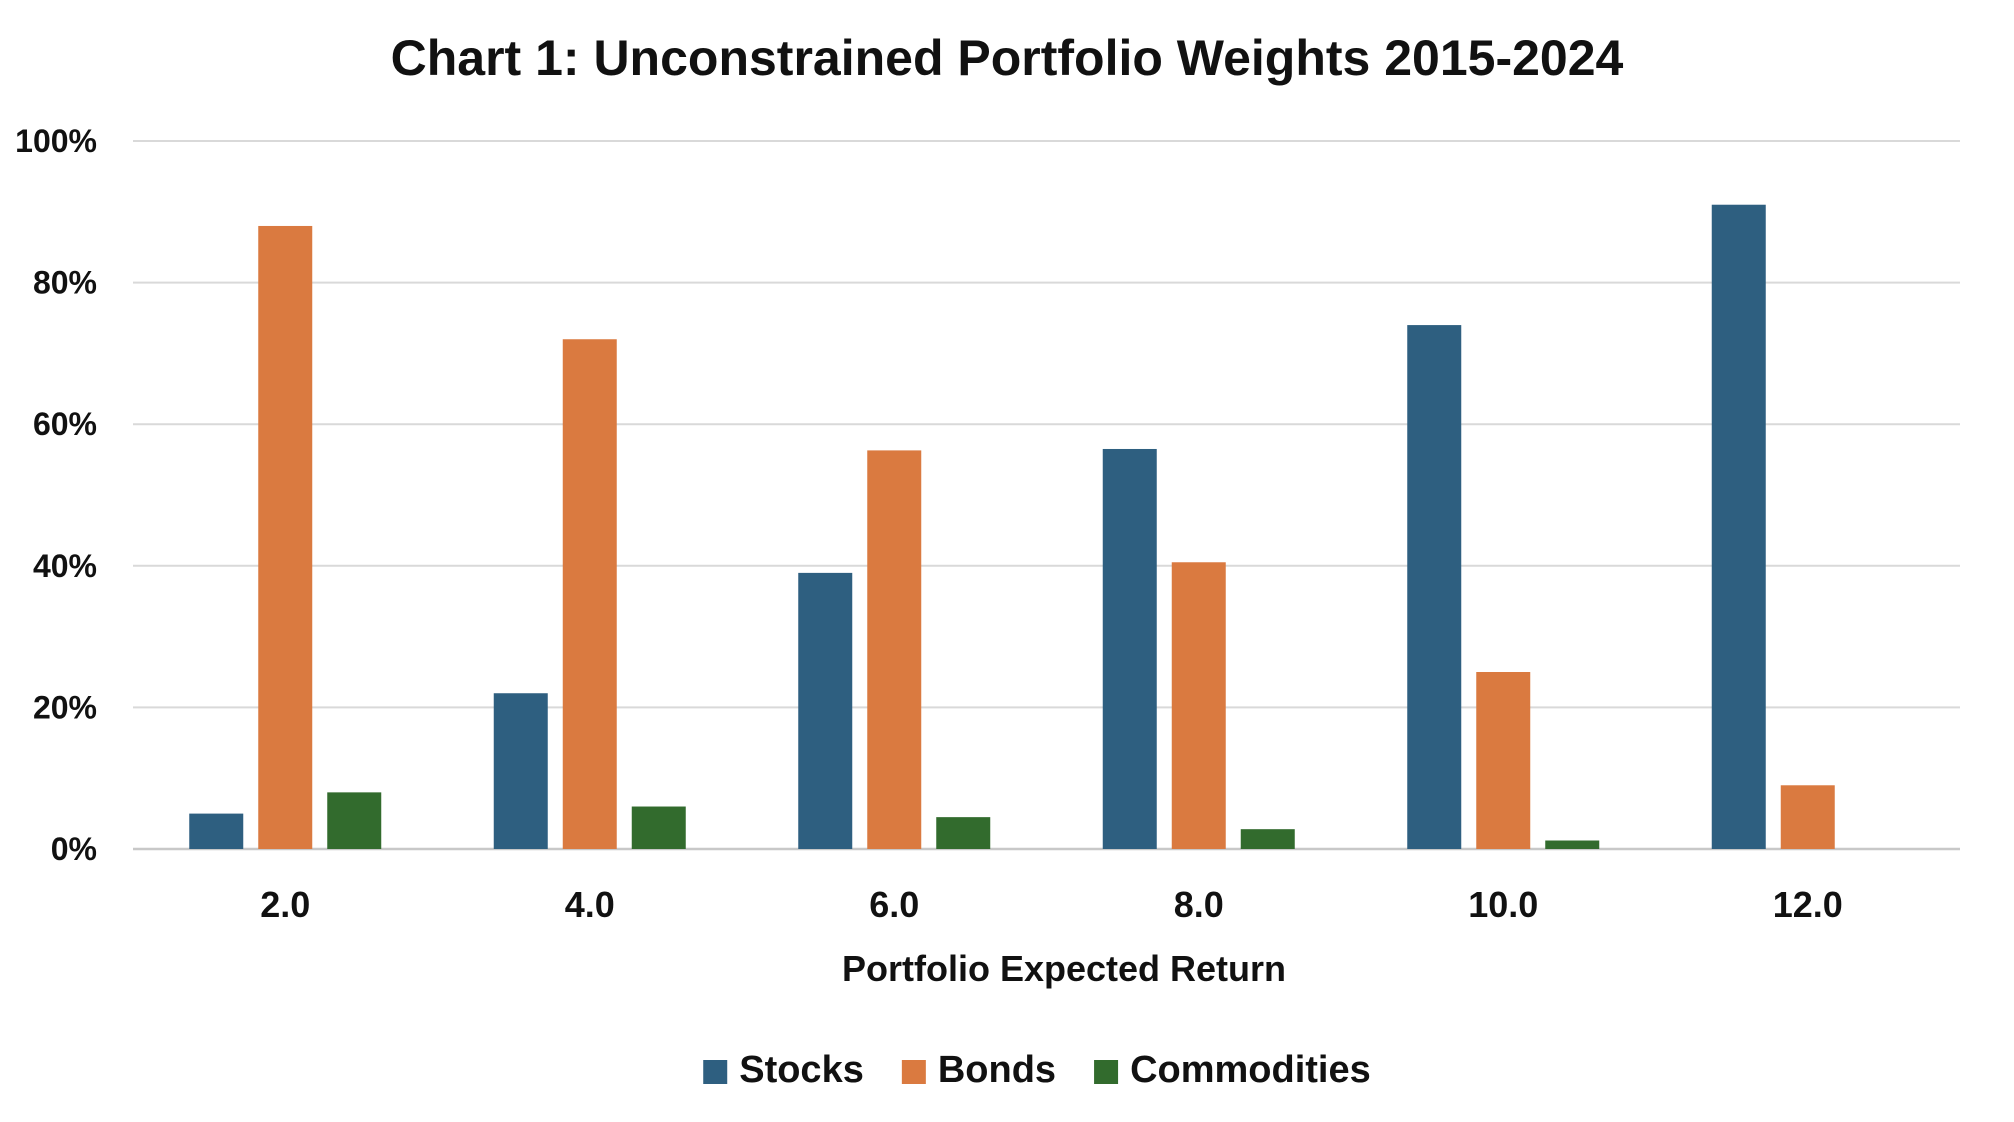 The width and height of the screenshot is (2014, 1122). I want to click on y-tick-label: 100%, so click(56, 141).